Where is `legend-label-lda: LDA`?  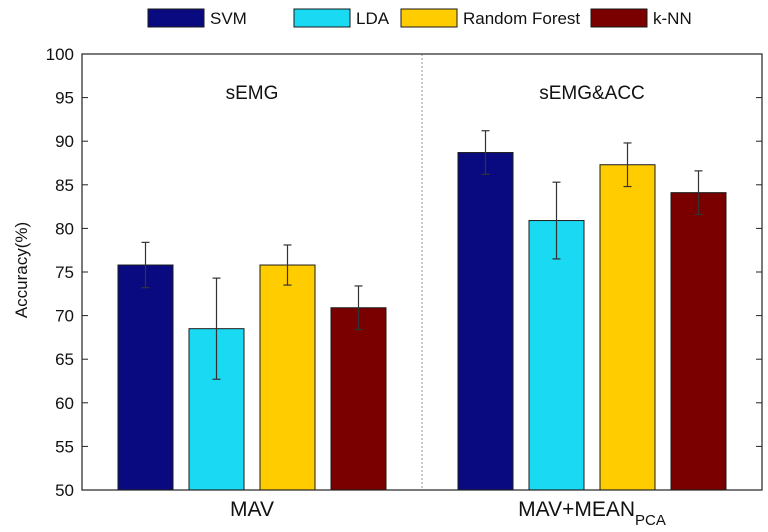
legend-label-lda: LDA is located at coordinates (373, 18).